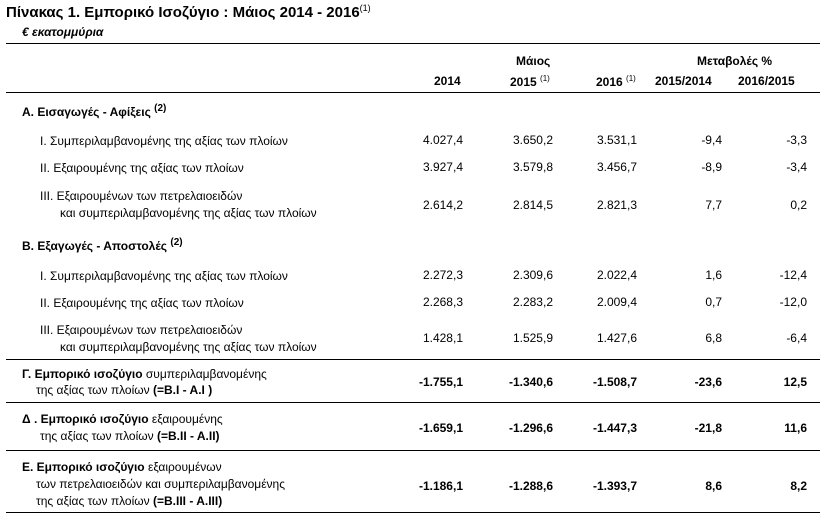  I want to click on cell-2016: -1.508,7, so click(614, 382).